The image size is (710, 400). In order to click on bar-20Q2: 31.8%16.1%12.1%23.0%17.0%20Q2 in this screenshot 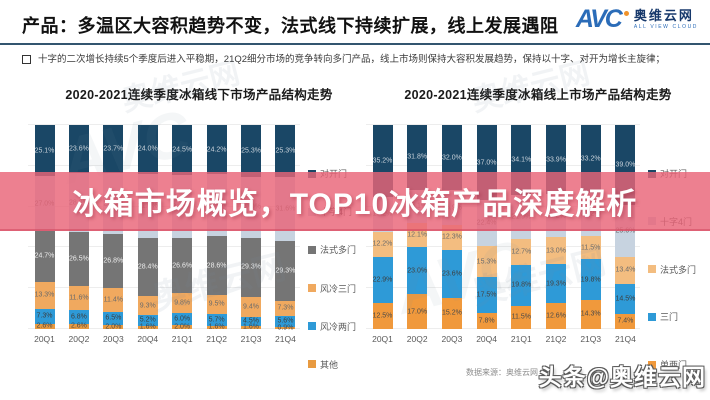, I will do `click(417, 236)`.